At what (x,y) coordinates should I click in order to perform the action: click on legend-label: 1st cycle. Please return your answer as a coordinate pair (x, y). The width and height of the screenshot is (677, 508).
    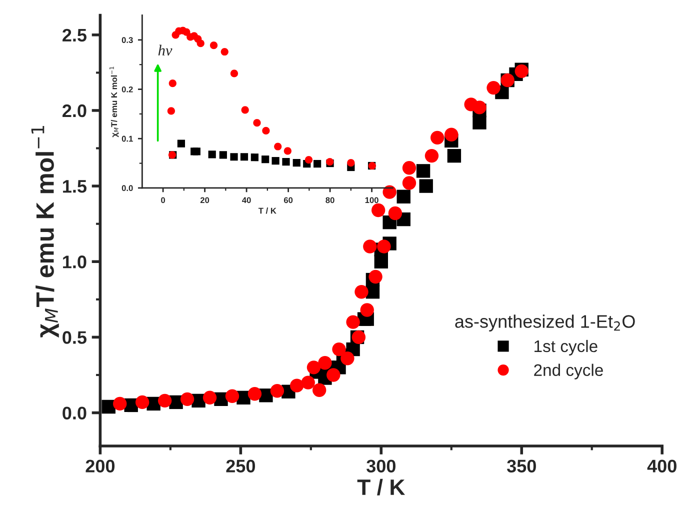
    Looking at the image, I should click on (566, 348).